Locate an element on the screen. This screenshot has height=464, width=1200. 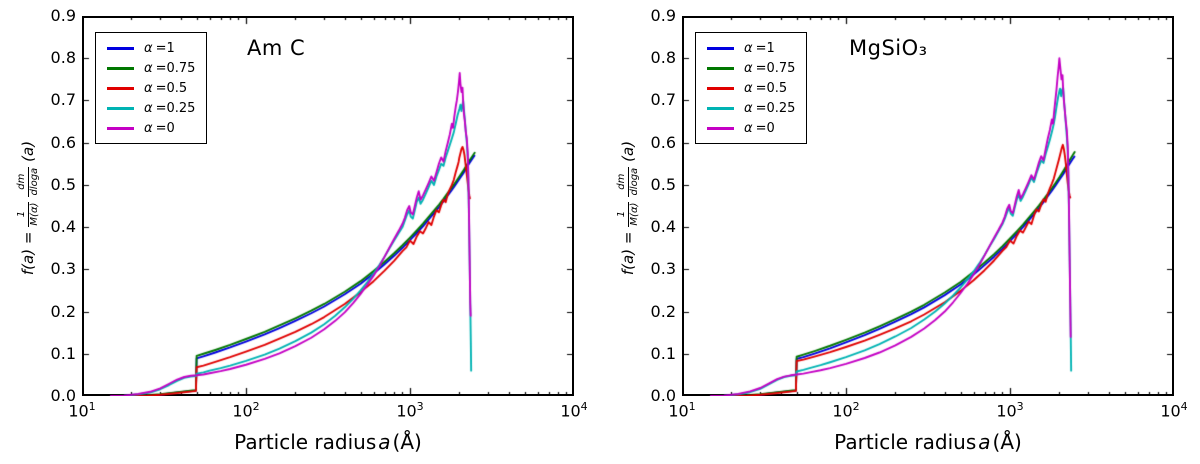
alpha-value: =0.25 is located at coordinates (175, 108).